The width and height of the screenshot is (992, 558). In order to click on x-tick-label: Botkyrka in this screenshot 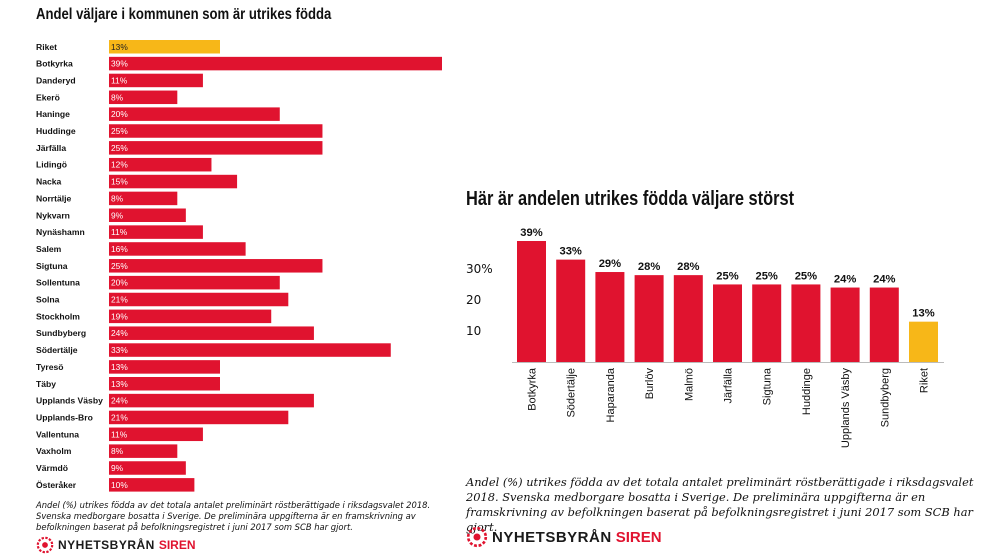, I will do `click(533, 389)`.